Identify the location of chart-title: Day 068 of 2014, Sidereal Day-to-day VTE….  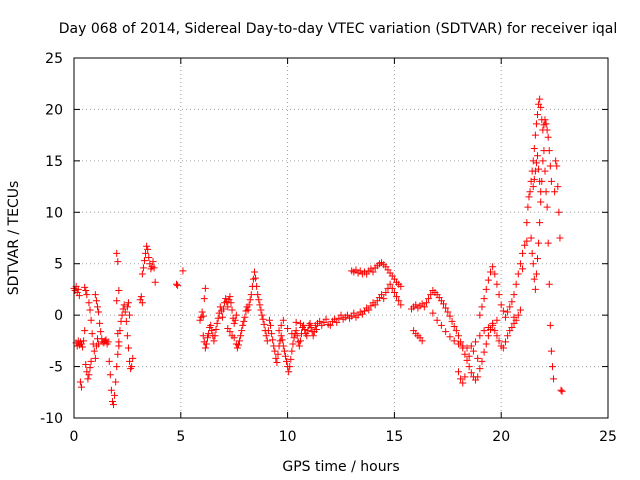
(338, 29).